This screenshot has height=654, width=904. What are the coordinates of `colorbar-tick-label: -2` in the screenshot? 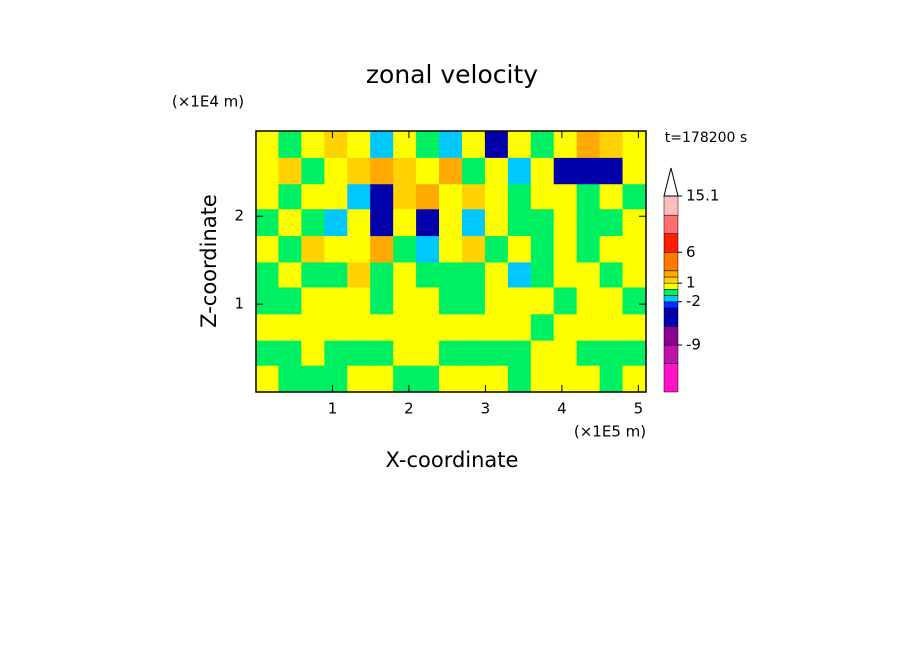 It's located at (693, 301).